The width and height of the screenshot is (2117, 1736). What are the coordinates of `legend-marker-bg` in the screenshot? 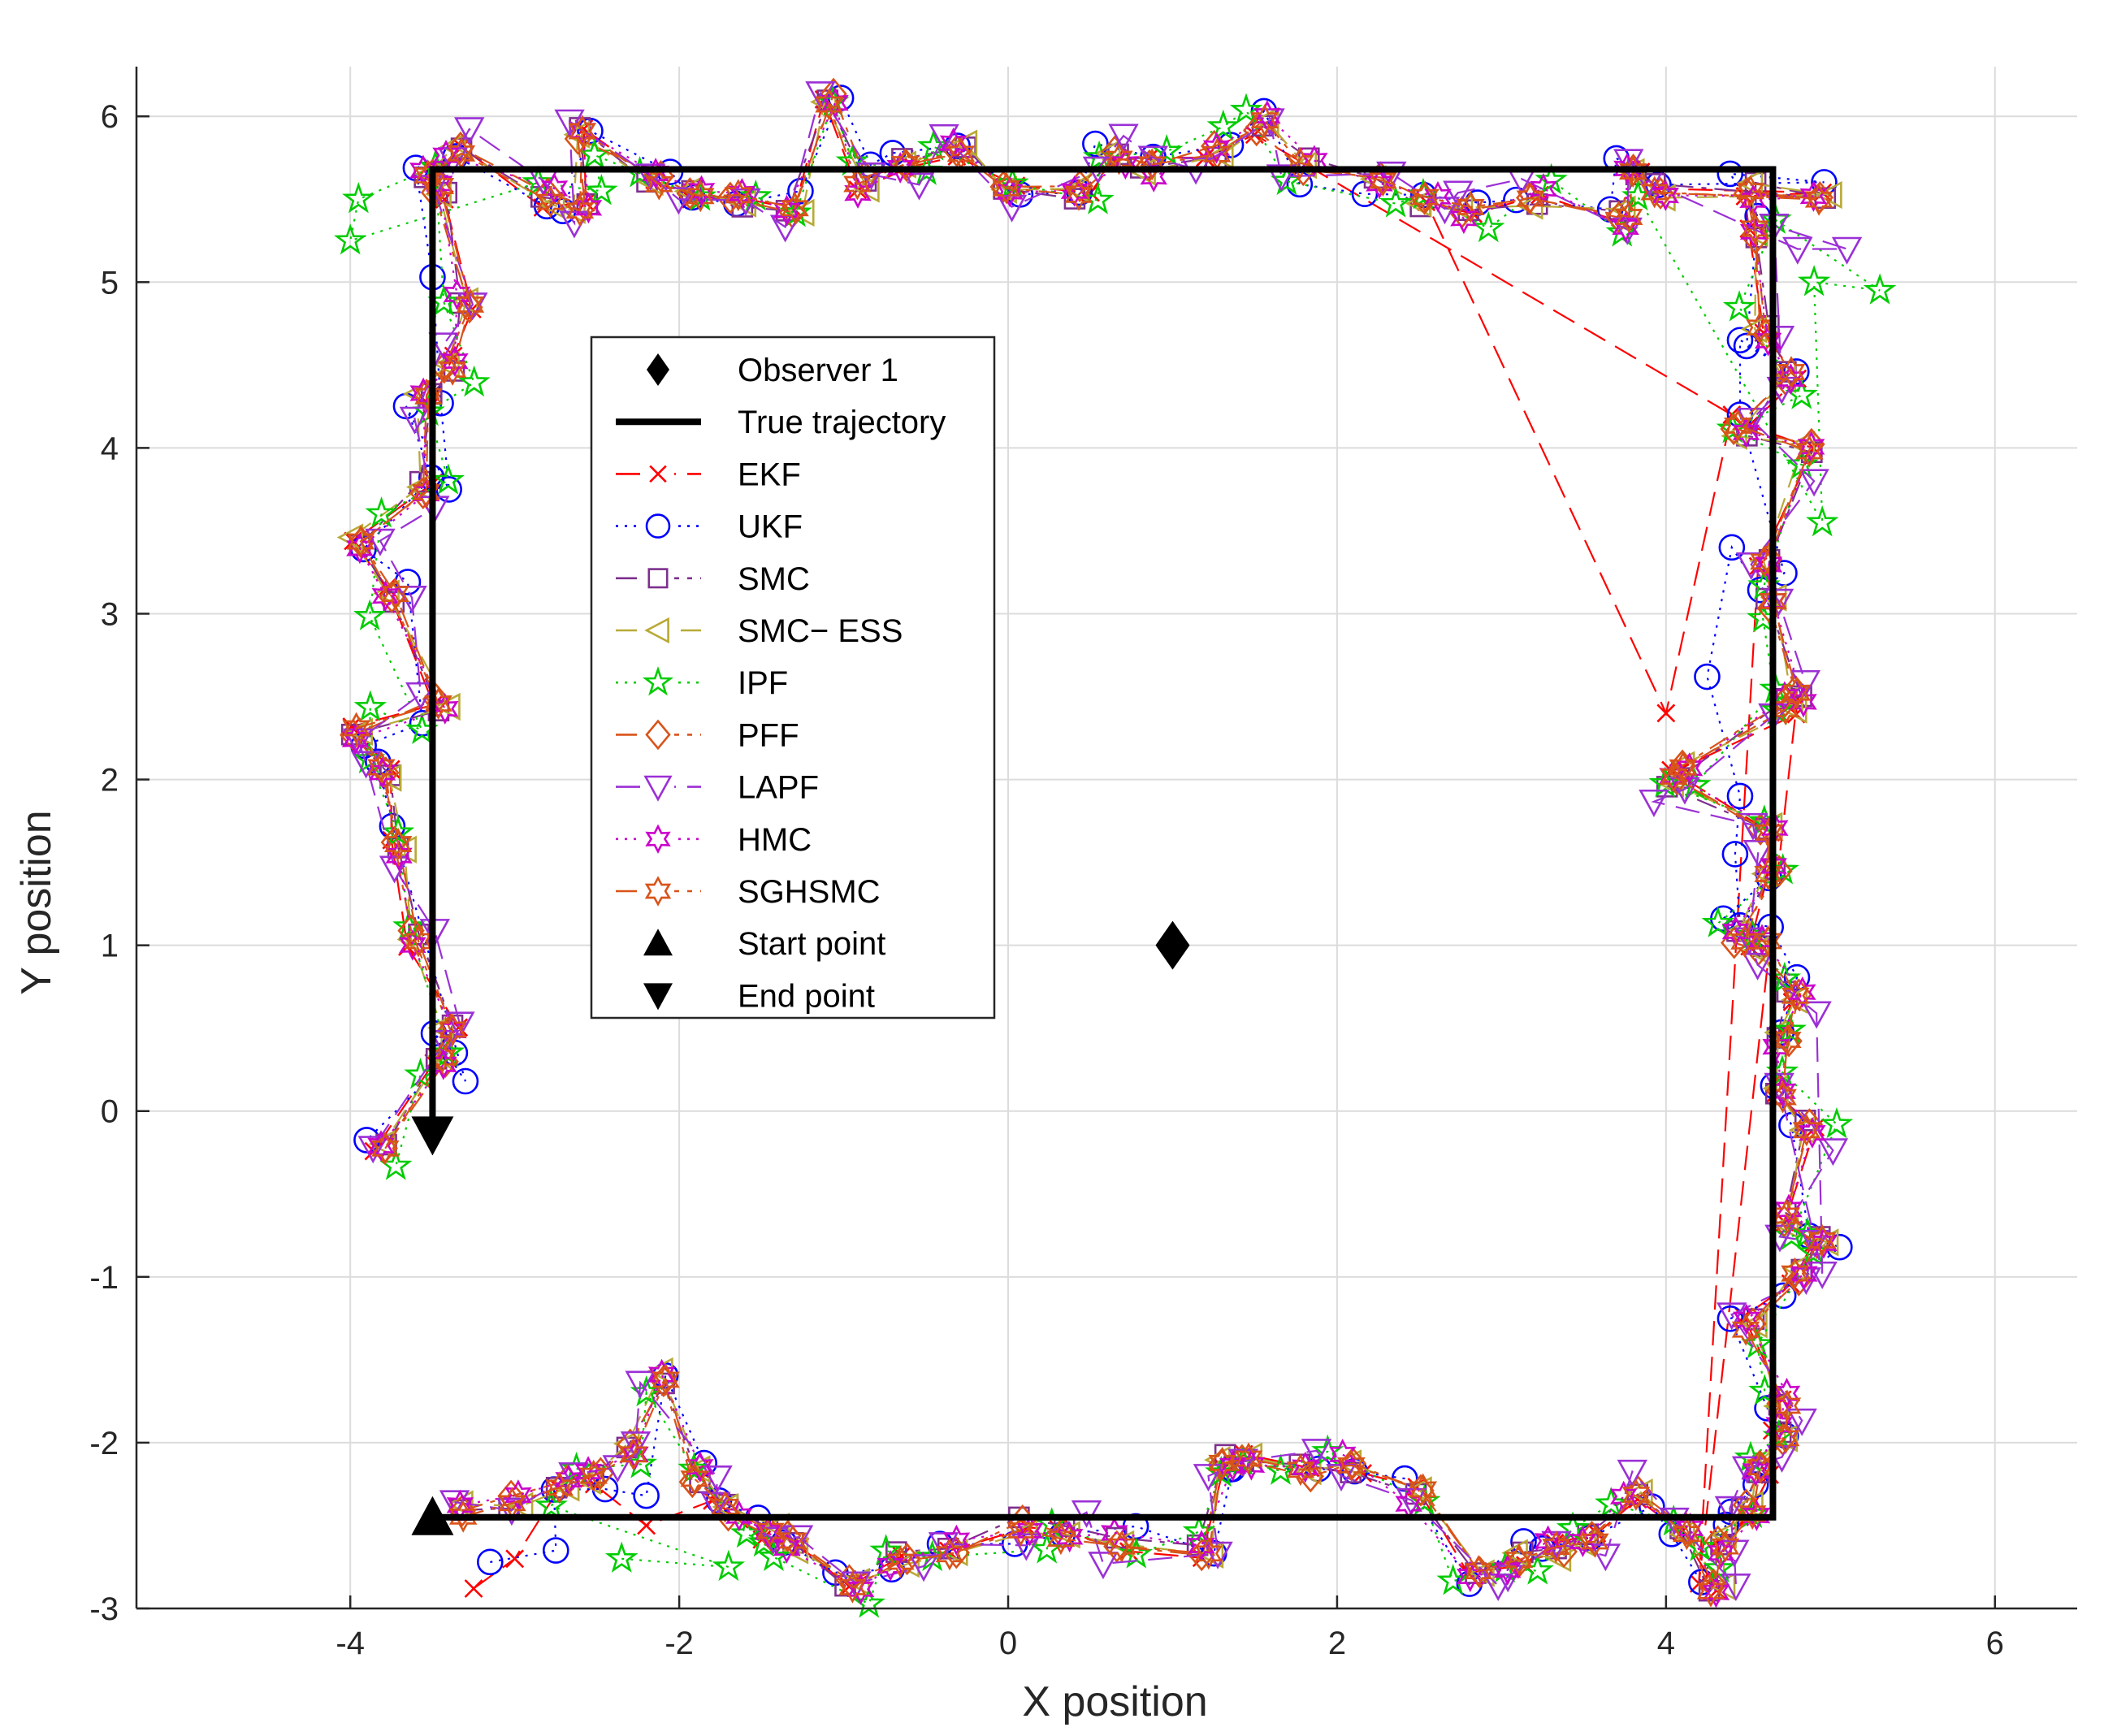 It's located at (658, 891).